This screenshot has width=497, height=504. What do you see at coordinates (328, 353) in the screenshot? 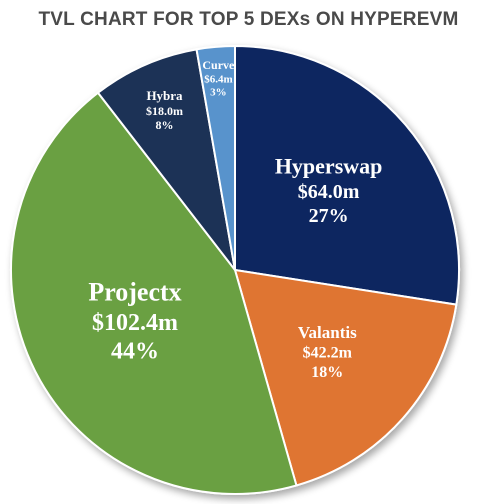
I see `slice-label-valantis-value: $42.2m` at bounding box center [328, 353].